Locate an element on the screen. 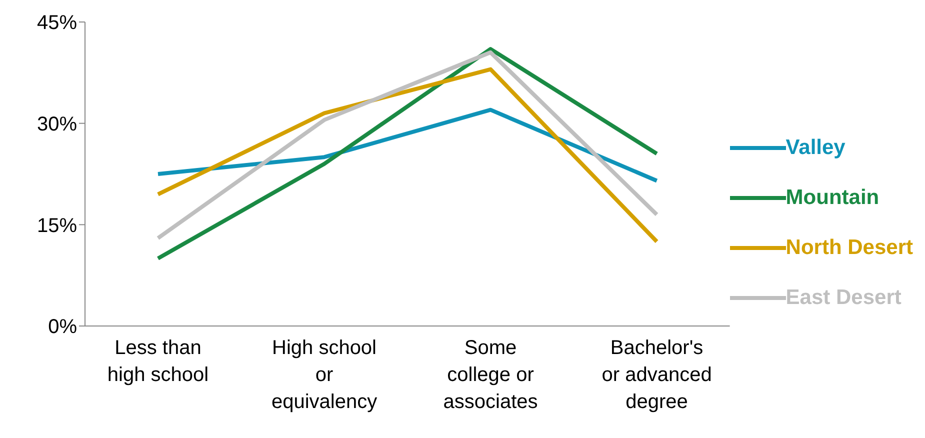 The height and width of the screenshot is (438, 925). x-tick-label: High school or equivalency is located at coordinates (324, 375).